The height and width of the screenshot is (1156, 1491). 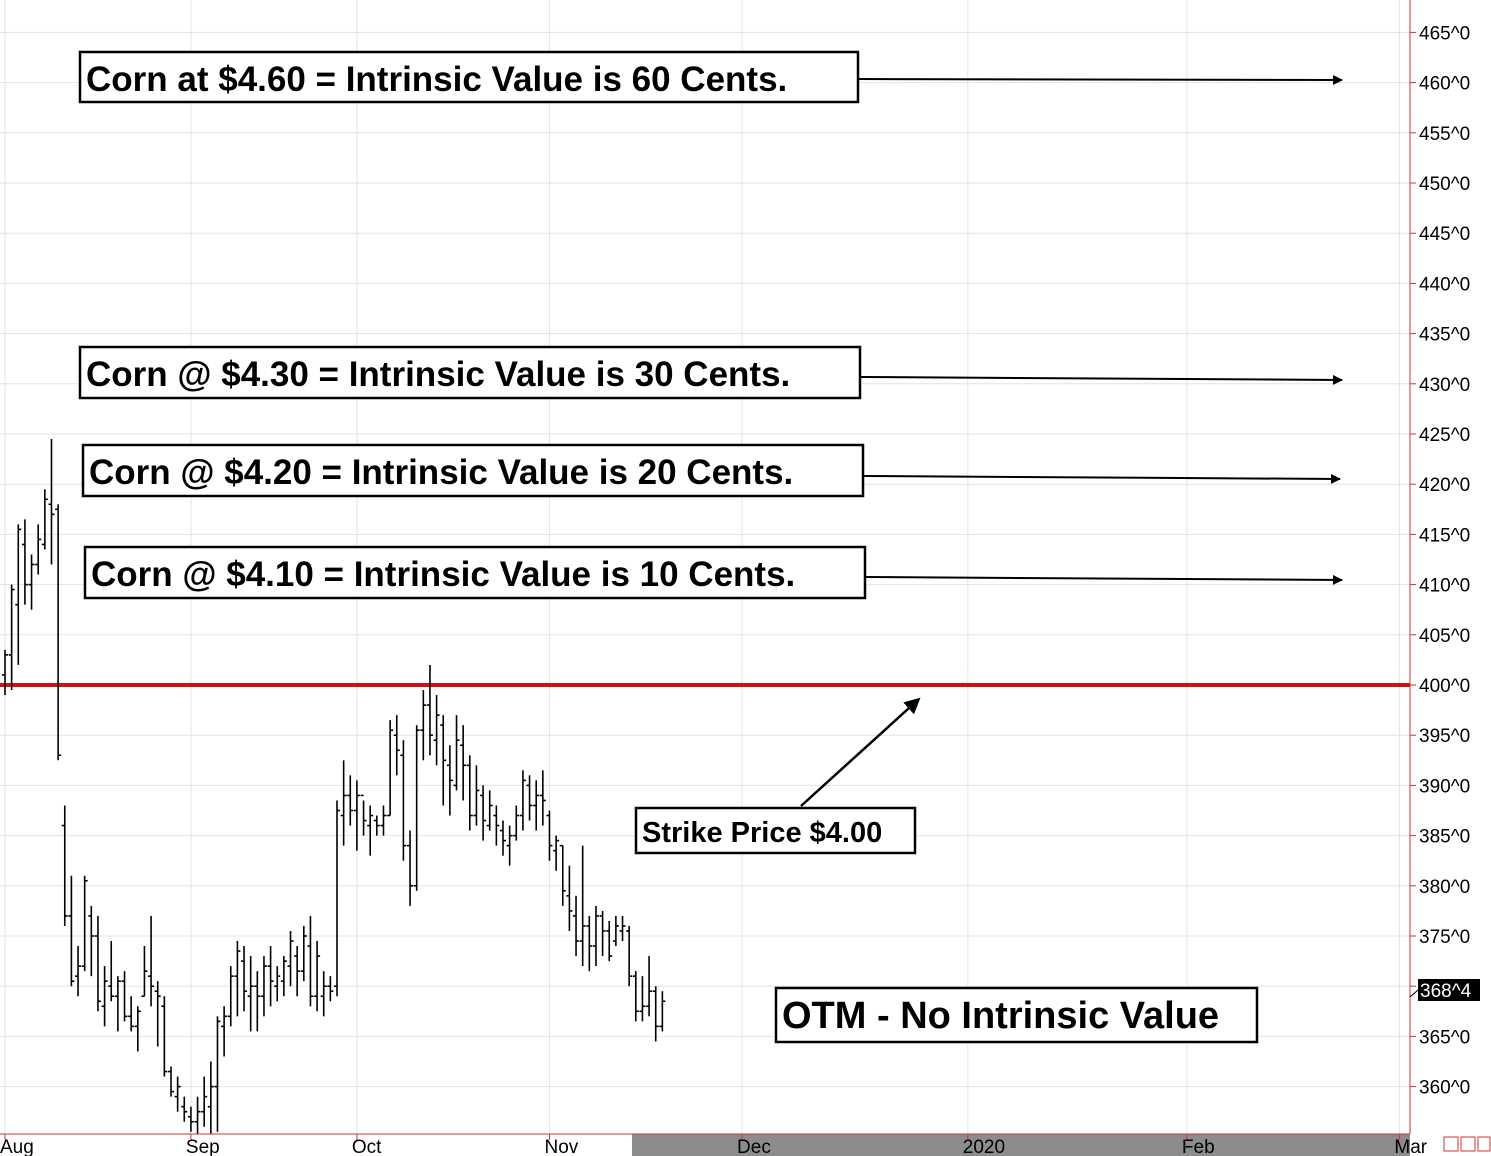 What do you see at coordinates (1444, 586) in the screenshot?
I see `y-tick-label: 410^0` at bounding box center [1444, 586].